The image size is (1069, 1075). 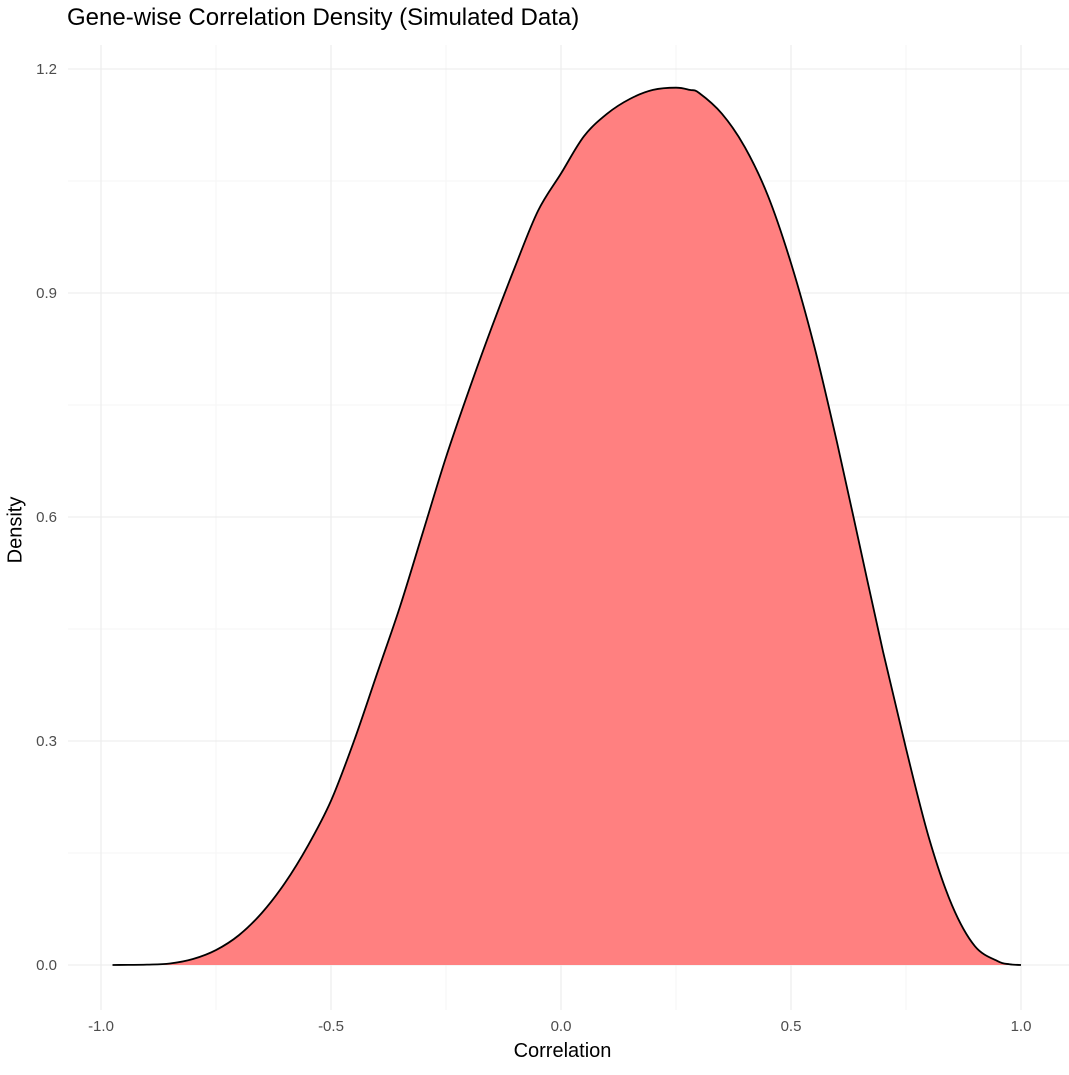 I want to click on x-tick-label: -1.0, so click(x=101, y=1026).